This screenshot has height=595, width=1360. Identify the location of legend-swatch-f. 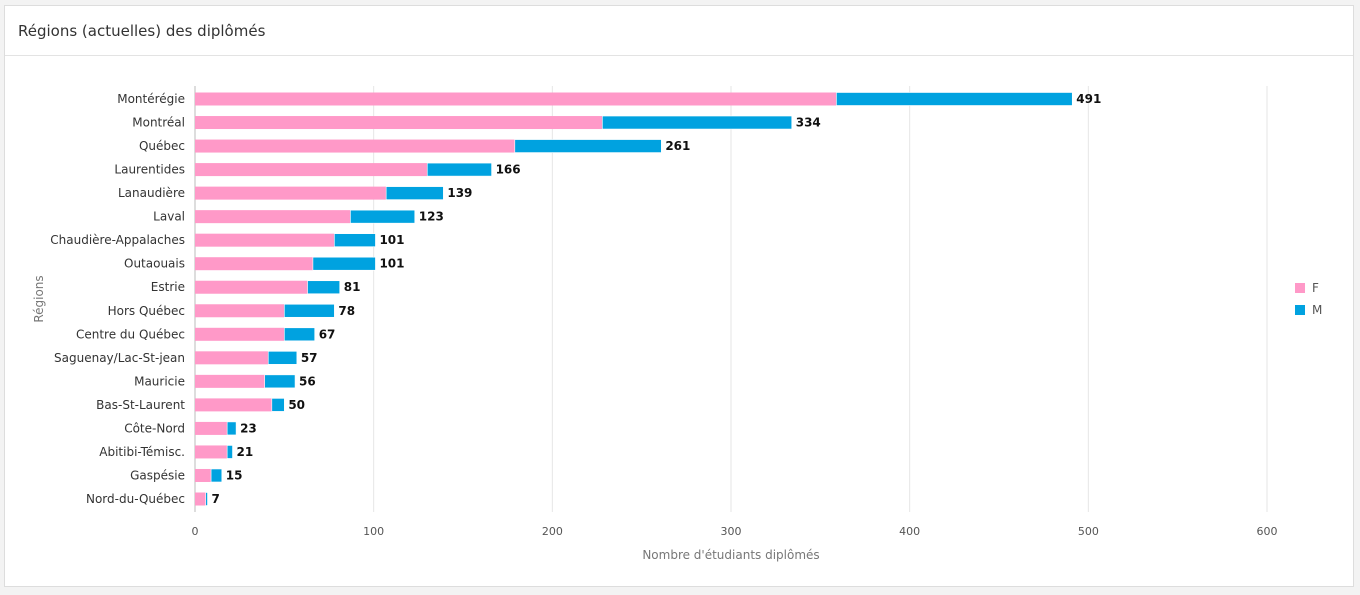
(1300, 288).